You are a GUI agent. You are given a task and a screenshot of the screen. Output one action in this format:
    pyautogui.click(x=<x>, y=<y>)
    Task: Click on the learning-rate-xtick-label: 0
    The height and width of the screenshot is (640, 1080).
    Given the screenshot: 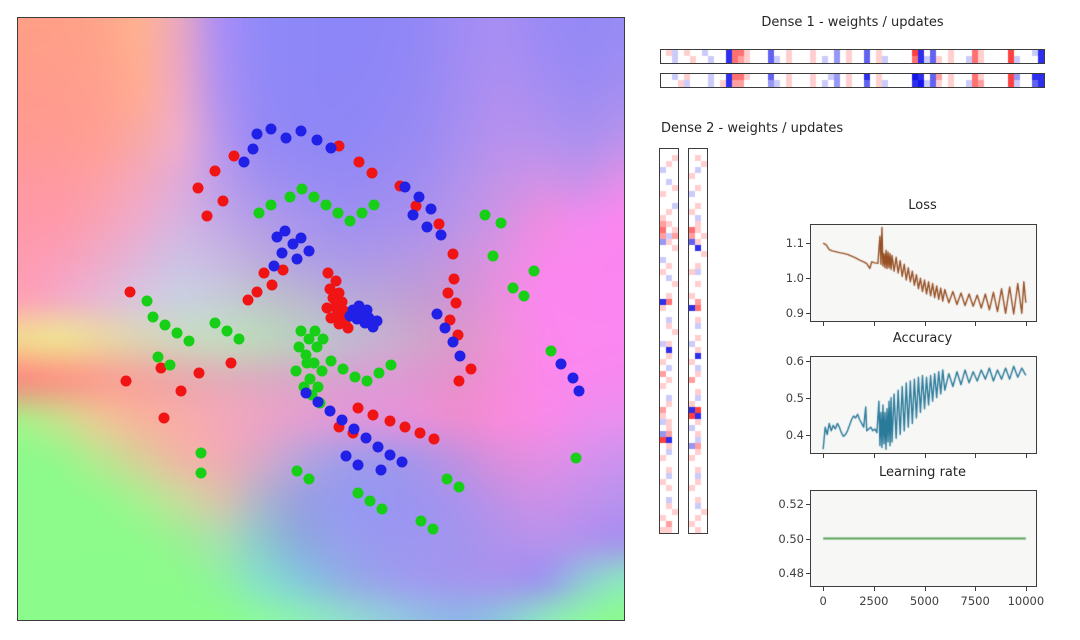 What is the action you would take?
    pyautogui.click(x=823, y=601)
    